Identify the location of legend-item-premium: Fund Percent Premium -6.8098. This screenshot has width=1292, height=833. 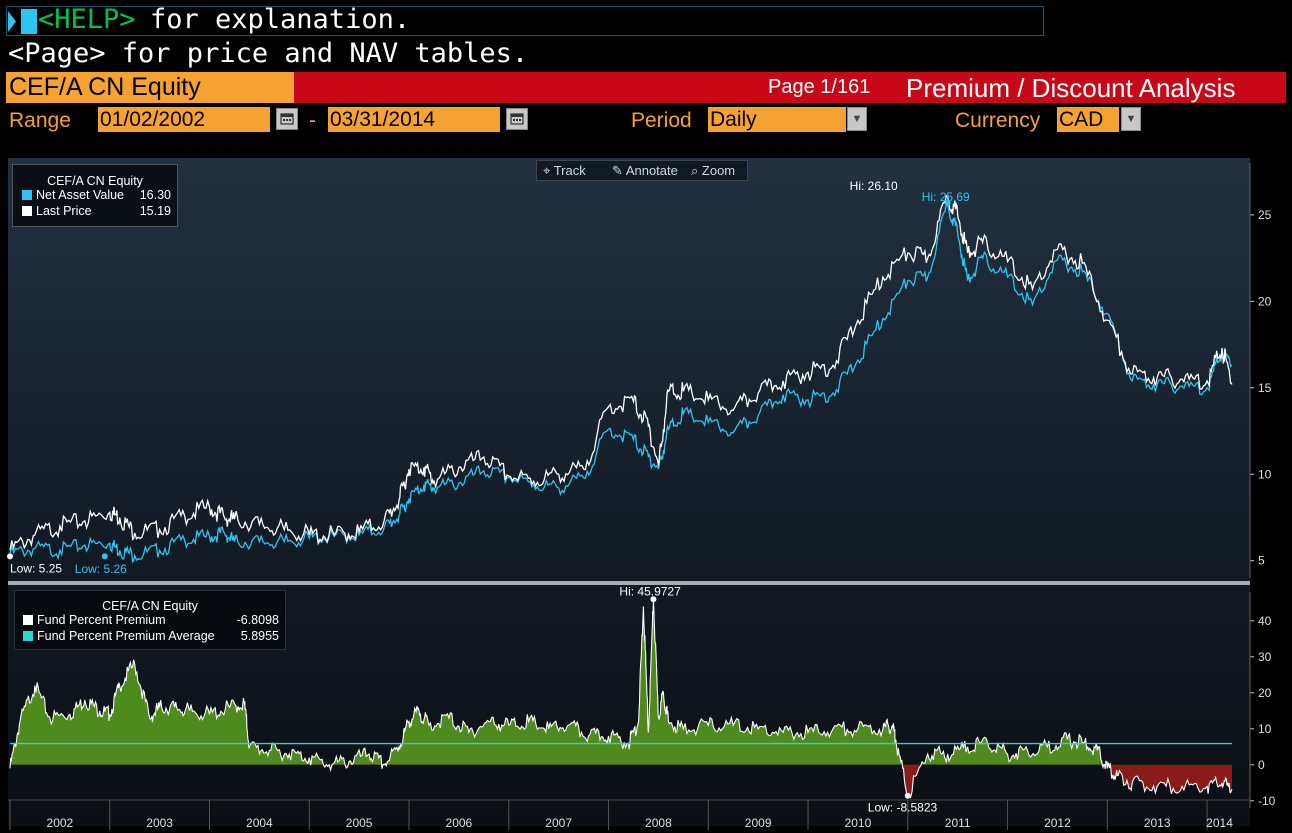
(154, 621).